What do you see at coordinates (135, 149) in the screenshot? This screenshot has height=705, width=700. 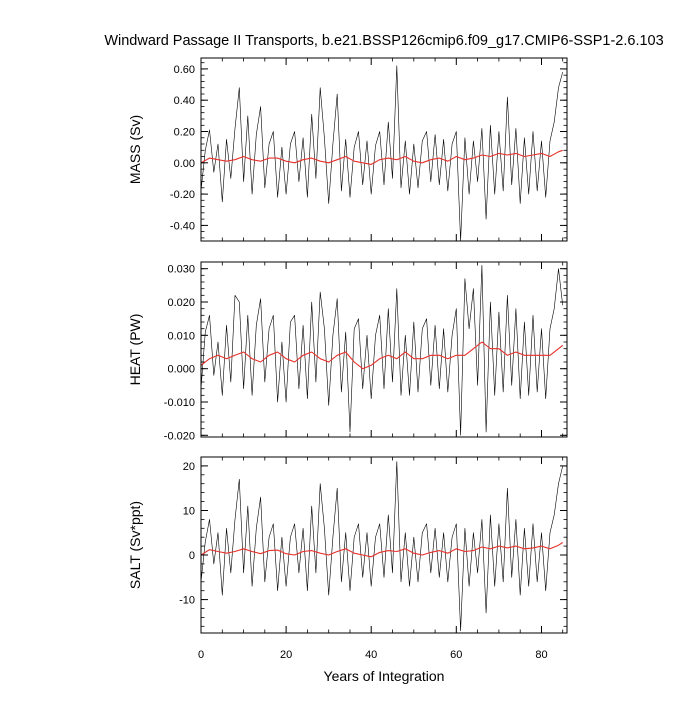 I see `y-axis-label: MASS (Sv)` at bounding box center [135, 149].